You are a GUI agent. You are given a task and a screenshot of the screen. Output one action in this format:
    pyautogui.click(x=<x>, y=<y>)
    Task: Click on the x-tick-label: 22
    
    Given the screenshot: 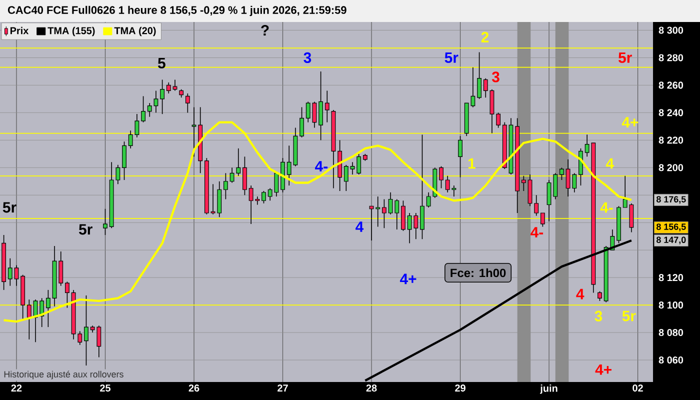 What is the action you would take?
    pyautogui.click(x=16, y=388)
    